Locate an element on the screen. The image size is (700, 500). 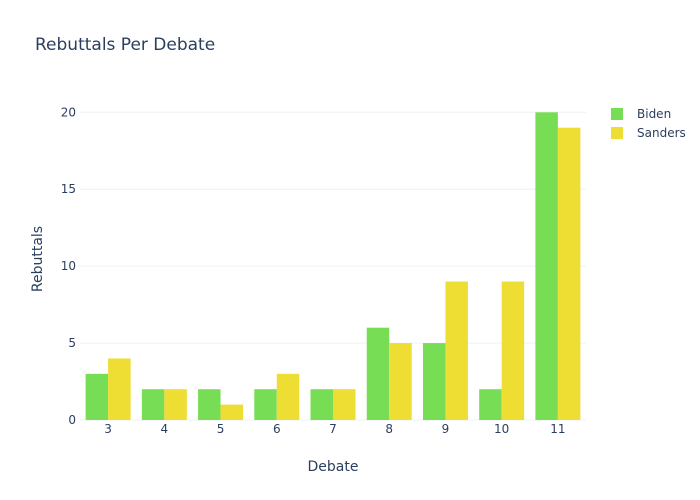
x-tick-label: 8 is located at coordinates (389, 429).